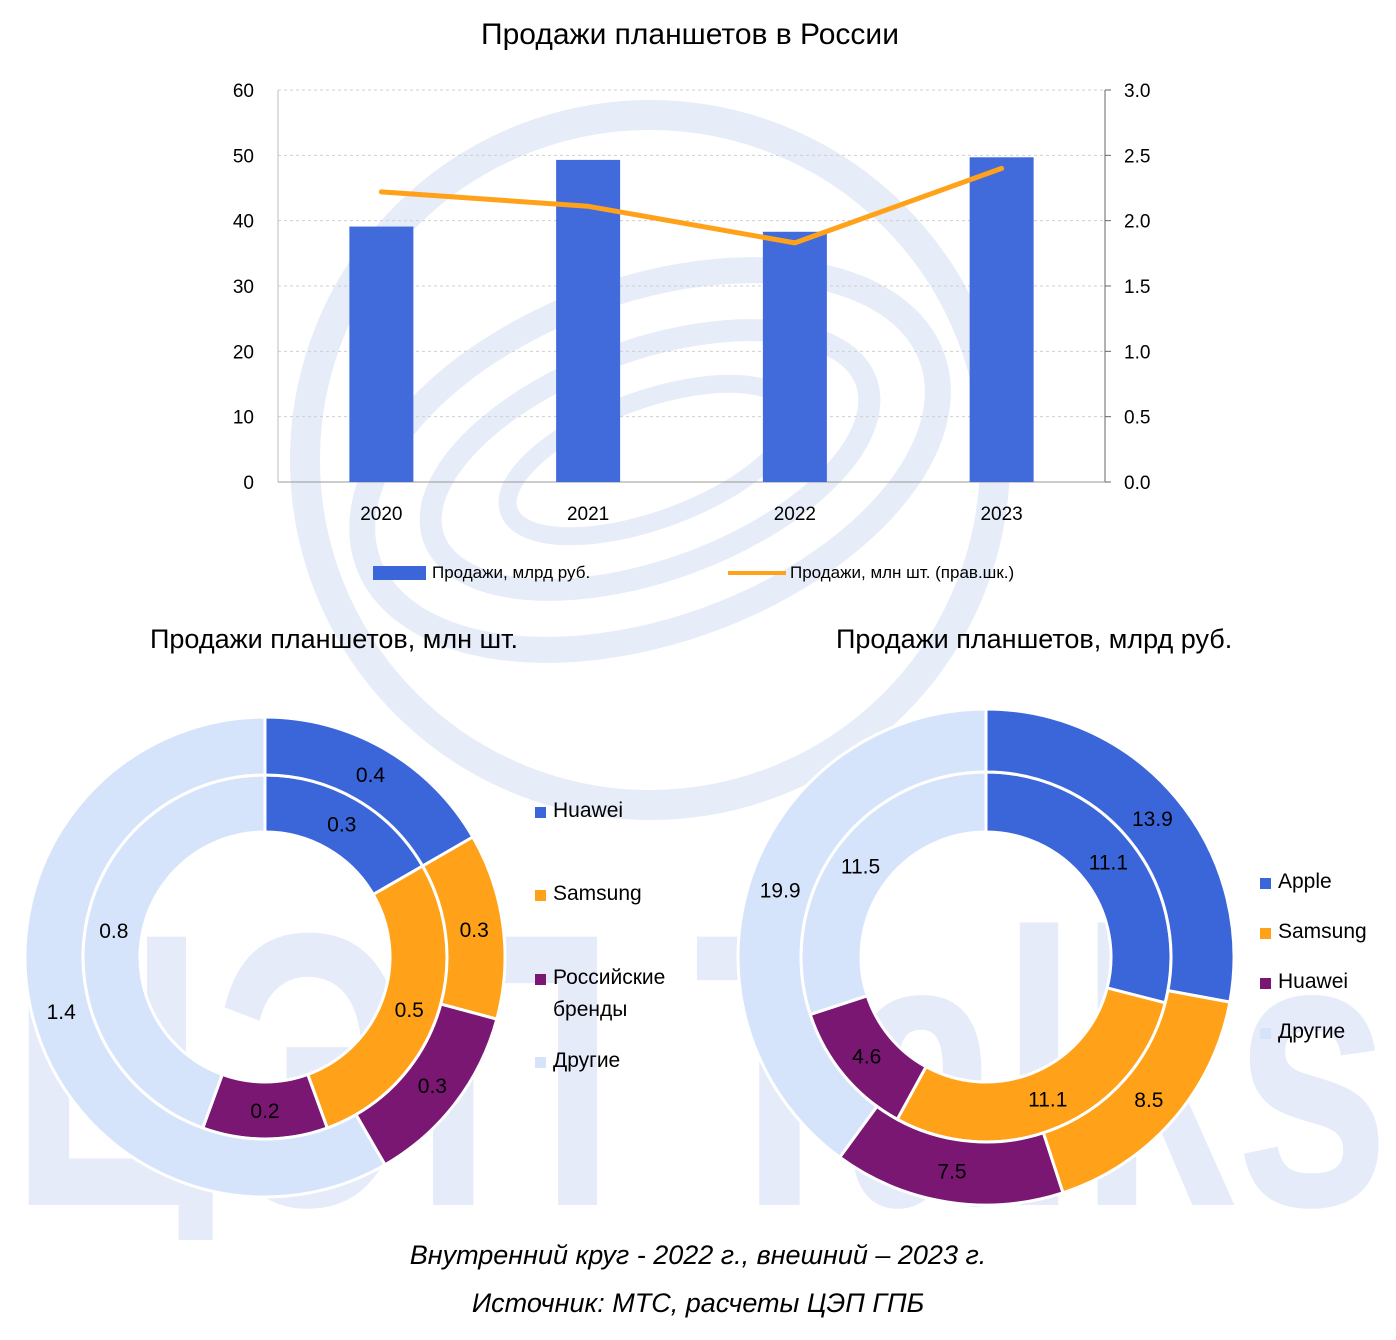 The width and height of the screenshot is (1396, 1340). What do you see at coordinates (625, 945) in the screenshot?
I see `donut-left-legend: Huawei Samsung Российские бренды Другие` at bounding box center [625, 945].